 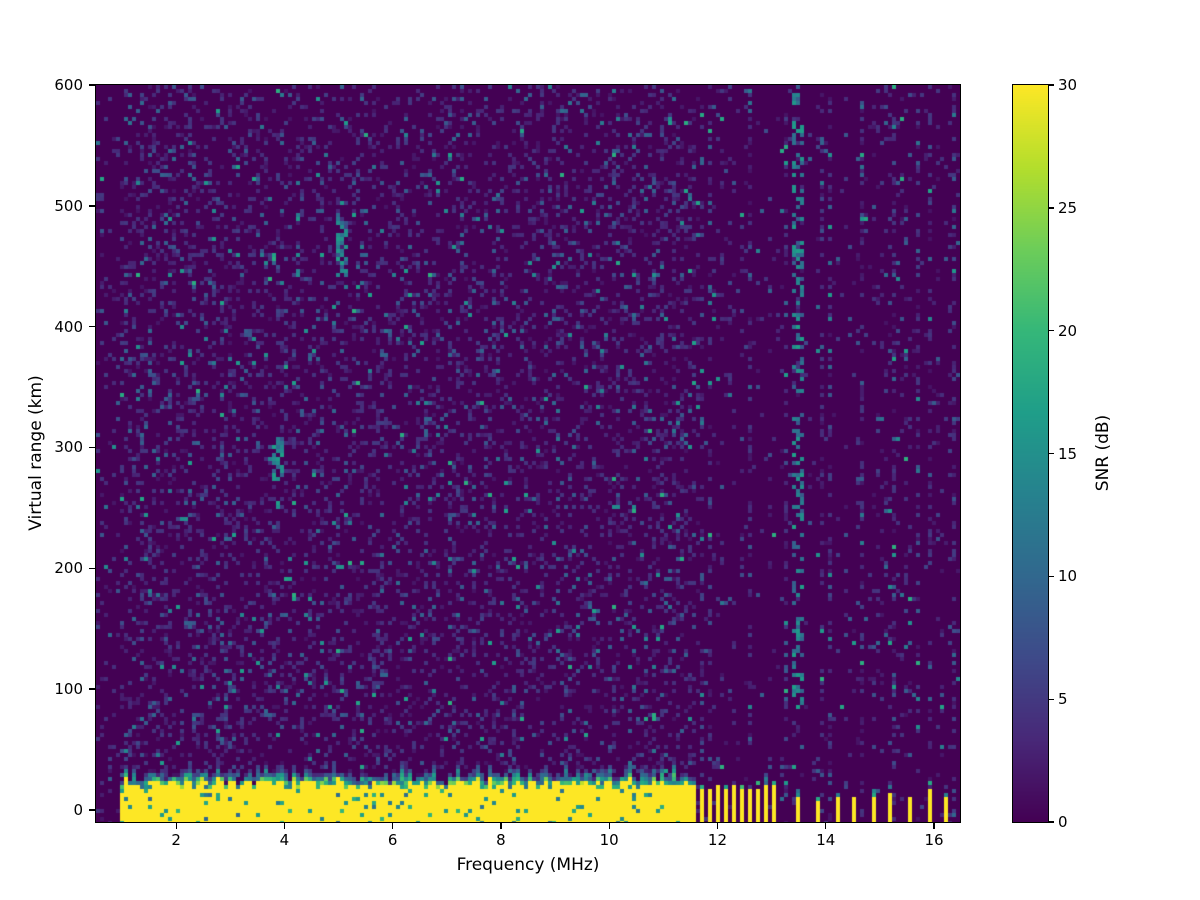 I want to click on y-tick-label: 200, so click(x=68, y=568).